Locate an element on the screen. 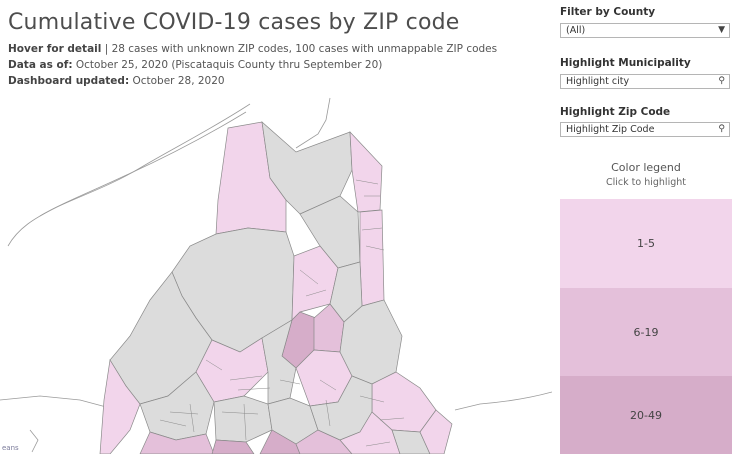 The height and width of the screenshot is (454, 736). county-filter-dropdown: (All) ▼ is located at coordinates (645, 30).